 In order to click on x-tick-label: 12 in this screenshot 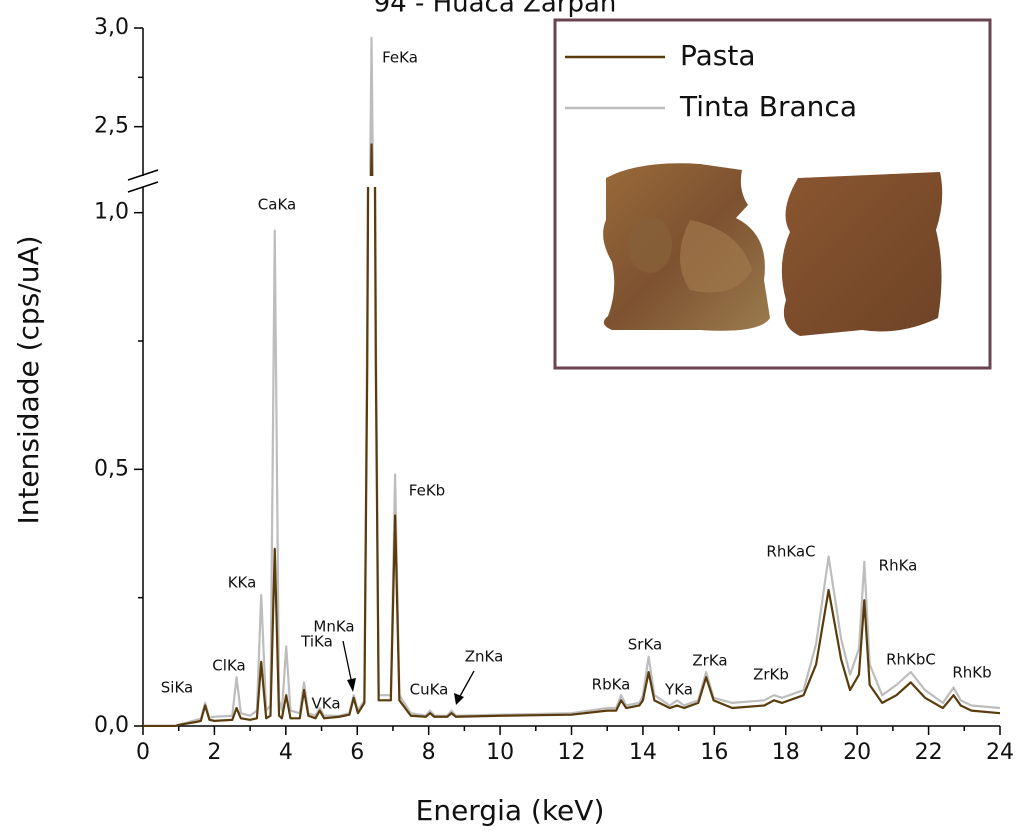, I will do `click(572, 752)`.